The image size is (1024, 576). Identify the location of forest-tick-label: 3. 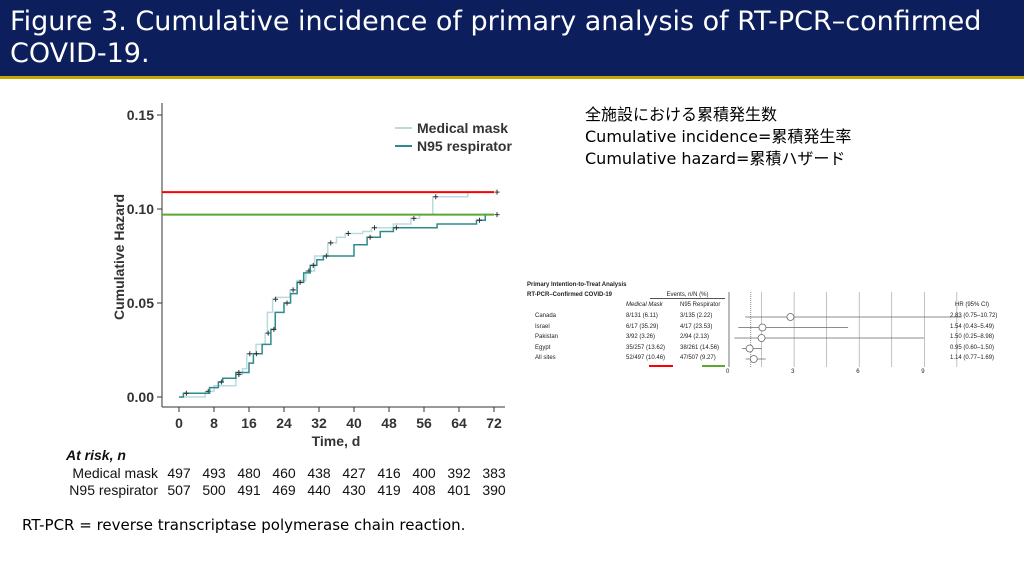
(793, 372).